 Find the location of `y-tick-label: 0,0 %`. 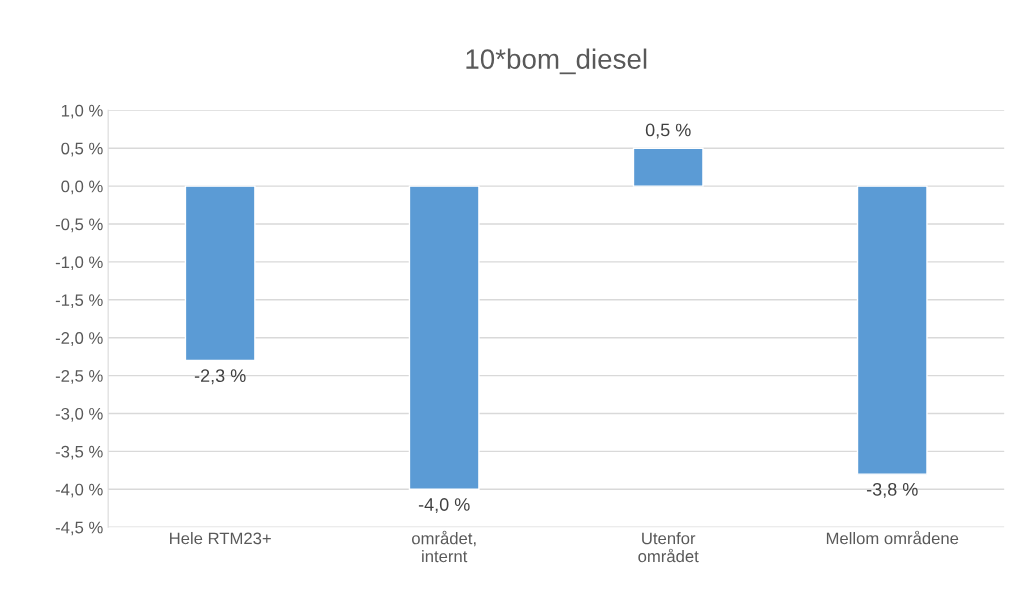

y-tick-label: 0,0 % is located at coordinates (82, 187).